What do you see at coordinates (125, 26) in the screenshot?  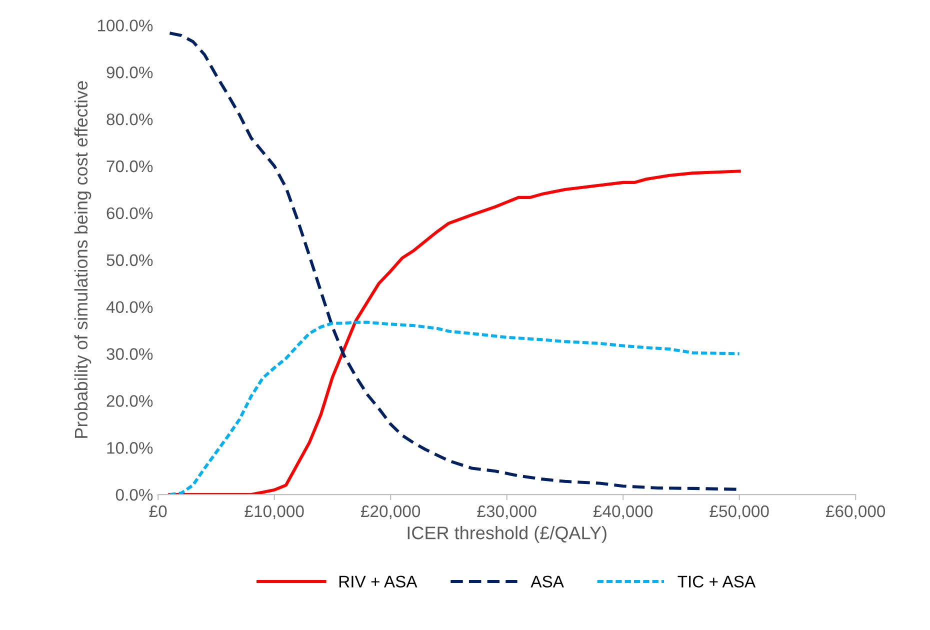 I see `y-tick-label: 100.0%` at bounding box center [125, 26].